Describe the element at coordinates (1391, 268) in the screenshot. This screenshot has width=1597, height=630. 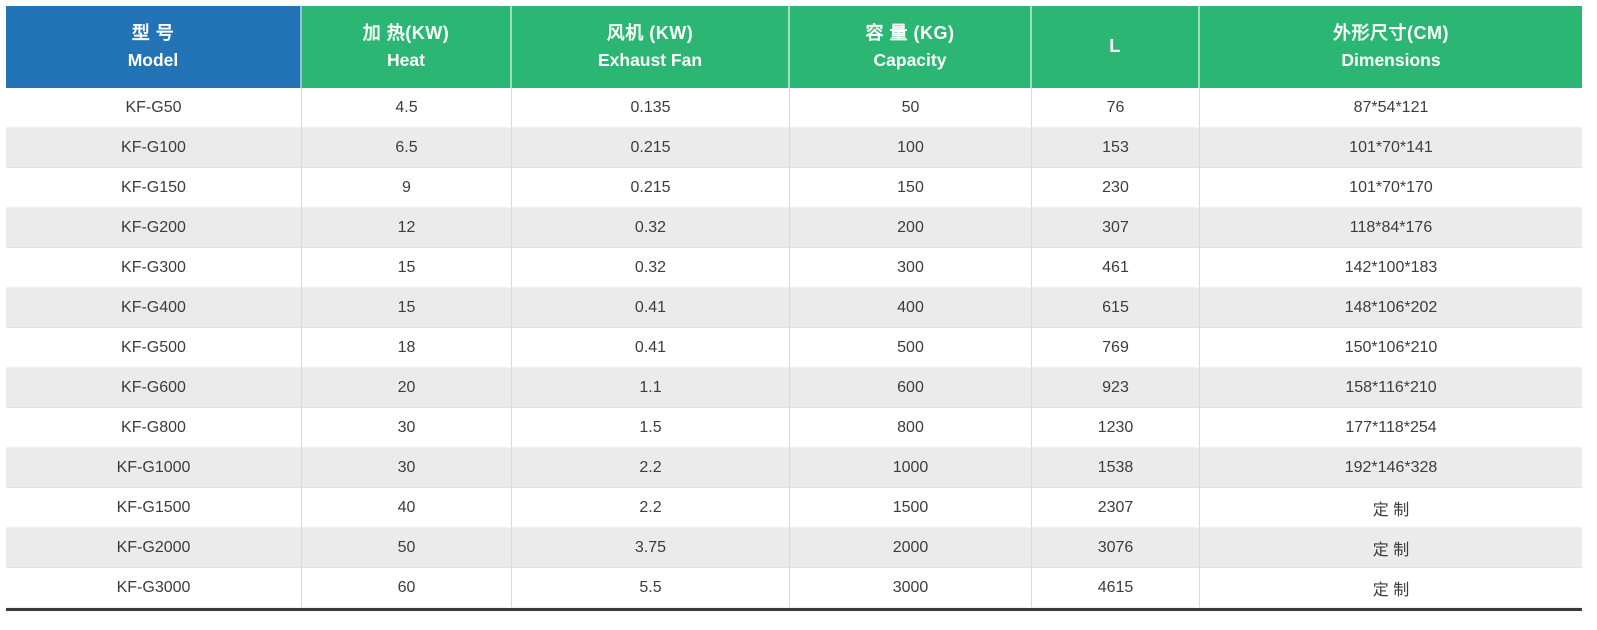
I see `table-cell: 142*100*183` at that location.